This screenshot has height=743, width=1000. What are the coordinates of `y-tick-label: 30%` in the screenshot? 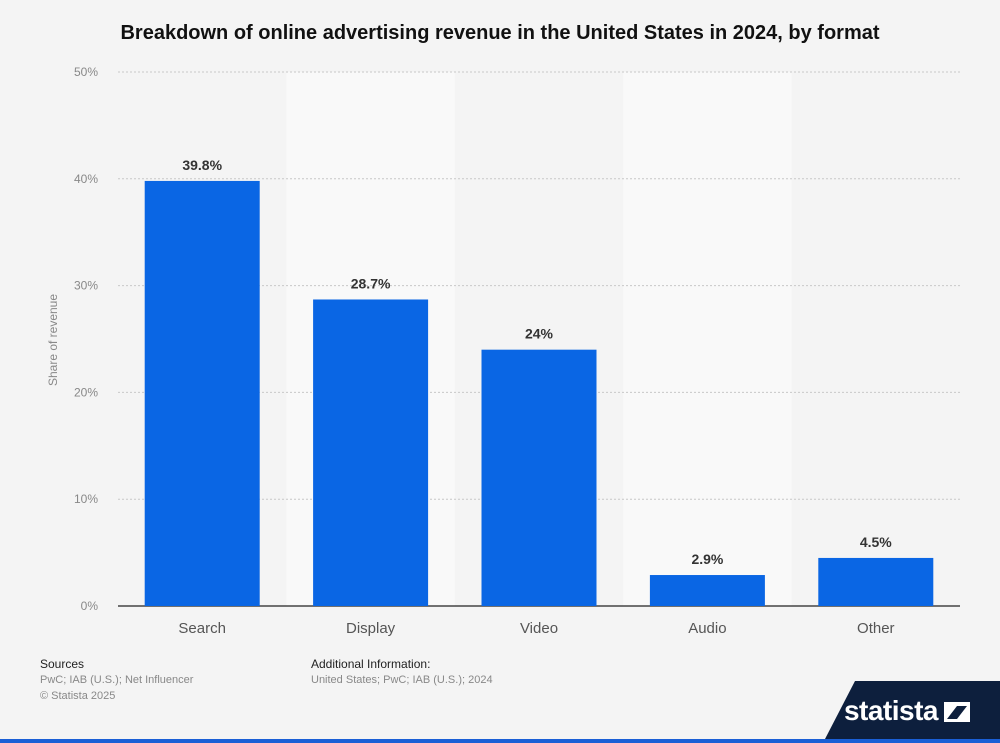 It's located at (86, 286).